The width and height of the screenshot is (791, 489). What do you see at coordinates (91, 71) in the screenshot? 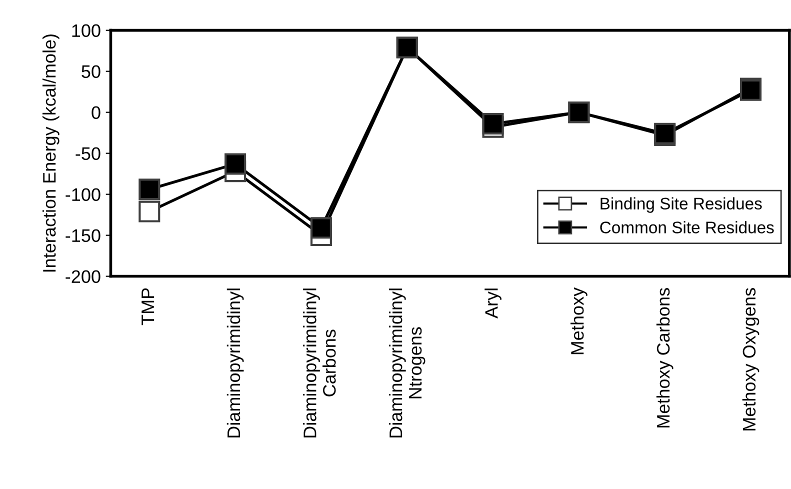
I see `y-tick-label: 50` at bounding box center [91, 71].